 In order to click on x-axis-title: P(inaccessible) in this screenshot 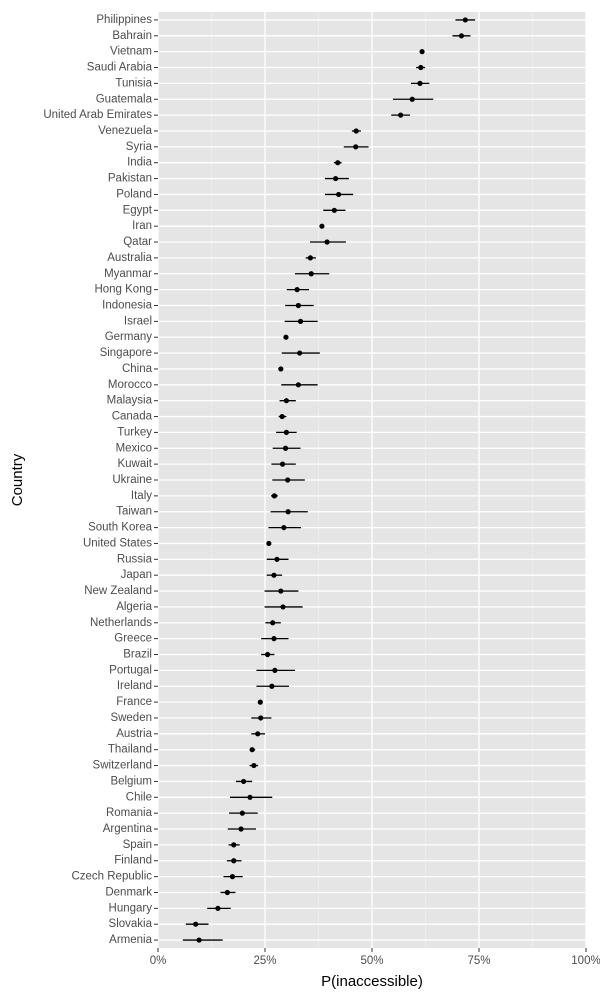, I will do `click(372, 981)`.